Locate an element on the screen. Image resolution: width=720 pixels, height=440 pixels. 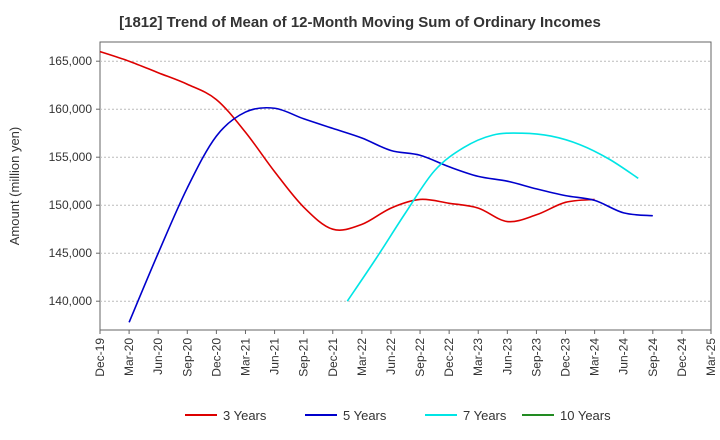
x-tick-label: Mar-24 is located at coordinates (595, 357).